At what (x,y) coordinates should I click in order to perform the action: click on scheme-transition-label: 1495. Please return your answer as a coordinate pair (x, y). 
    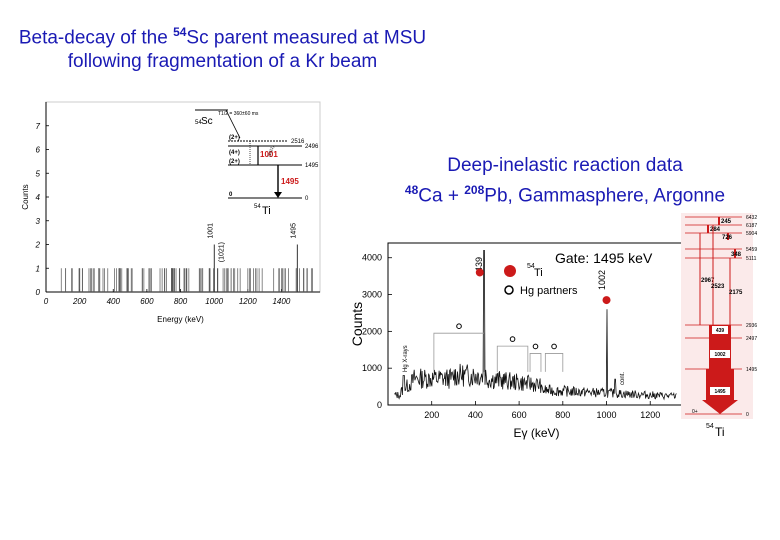
    Looking at the image, I should click on (719, 392).